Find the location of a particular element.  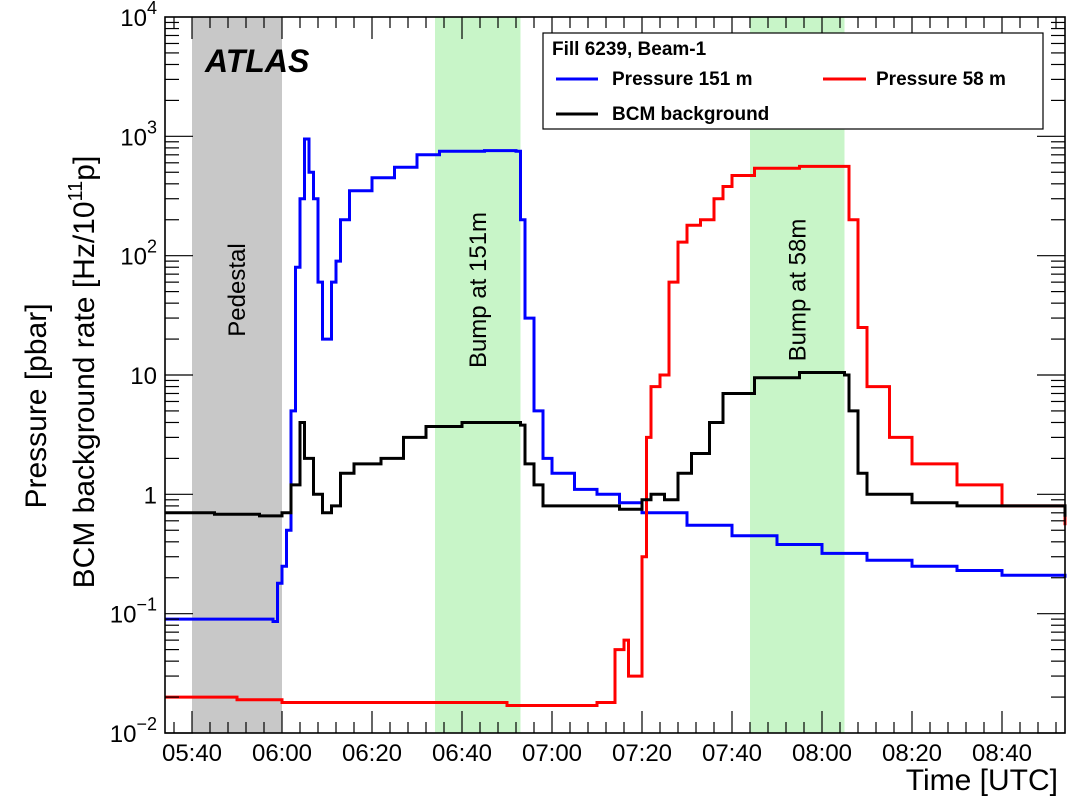

x-tick-label: 05:40 is located at coordinates (192, 753).